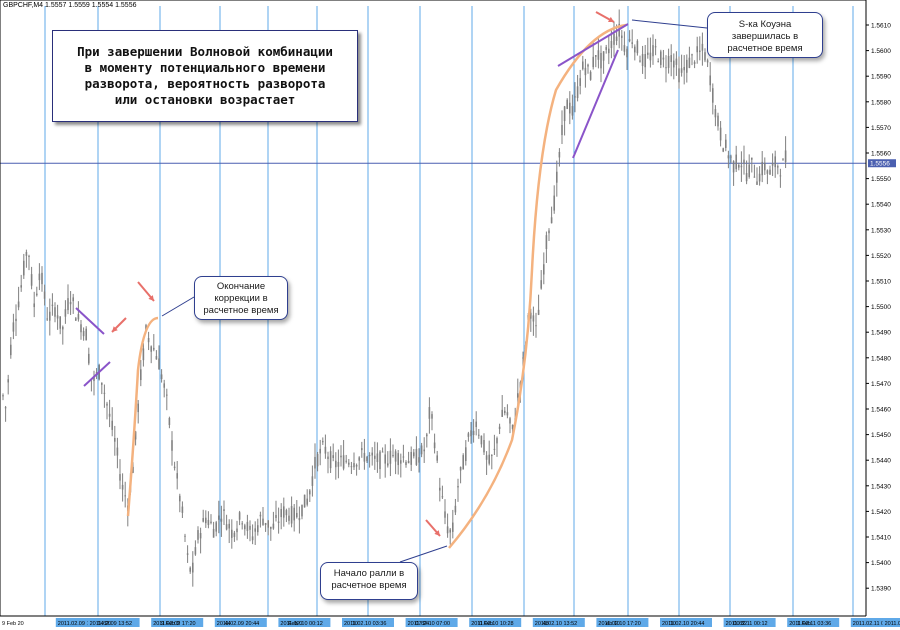  What do you see at coordinates (238, 624) in the screenshot?
I see `x-tick-label: 2011.02.09 20:44` at bounding box center [238, 624].